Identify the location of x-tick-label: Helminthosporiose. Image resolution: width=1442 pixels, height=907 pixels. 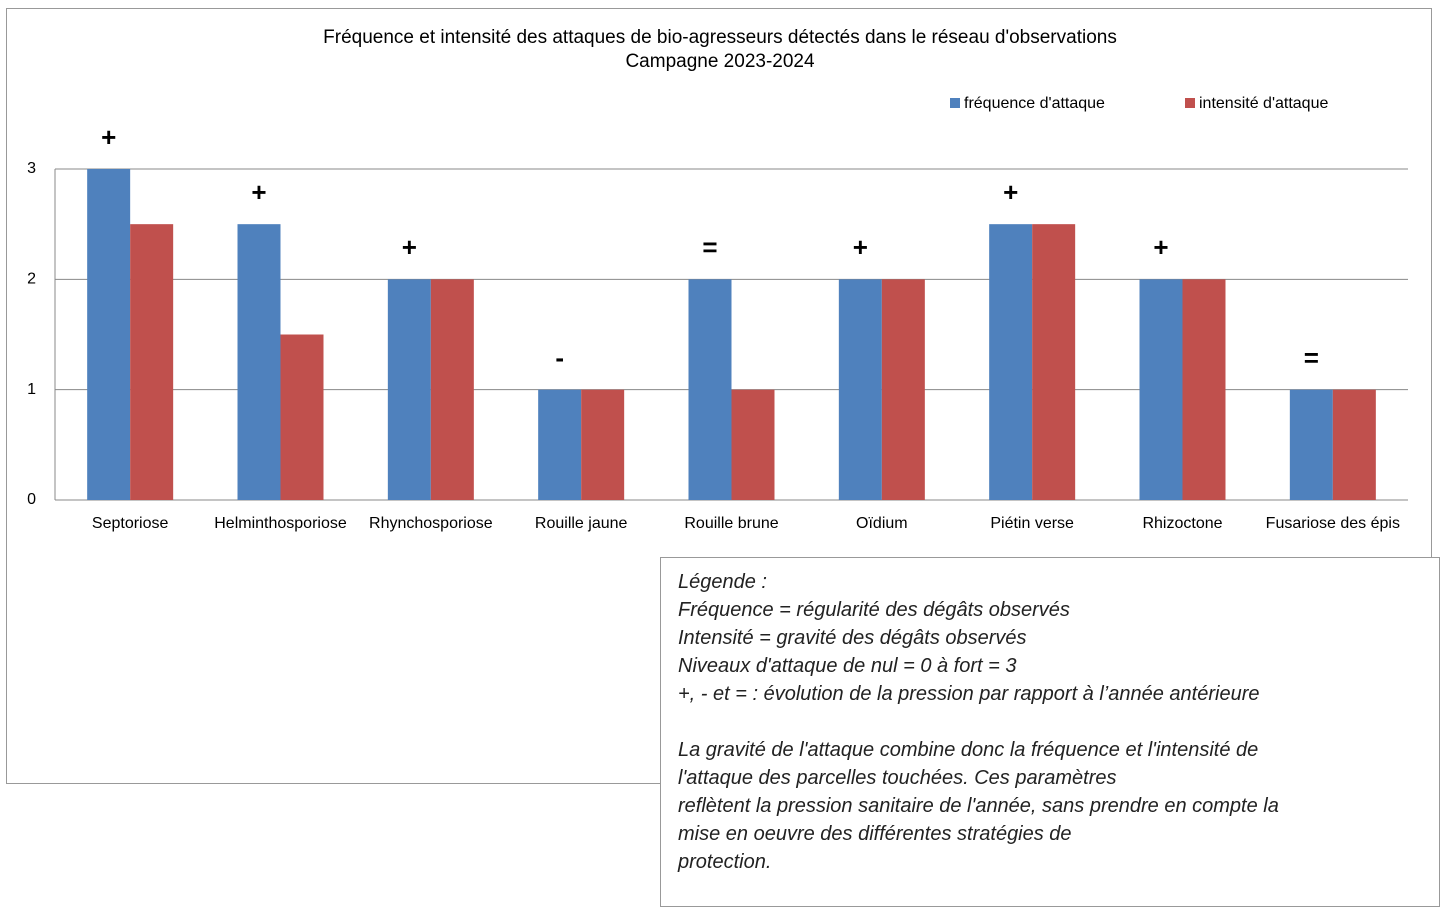
(280, 523).